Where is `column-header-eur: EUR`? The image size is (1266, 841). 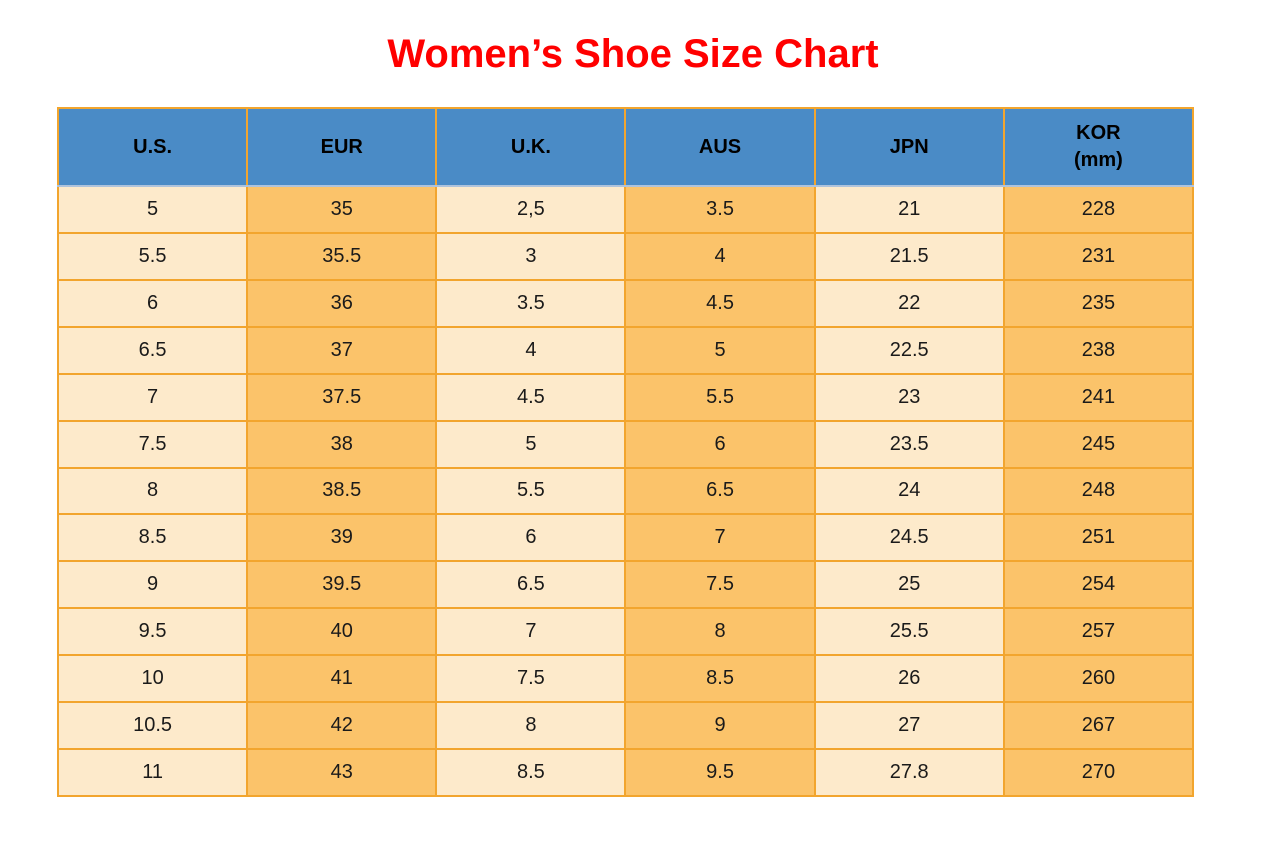
column-header-eur: EUR is located at coordinates (342, 147).